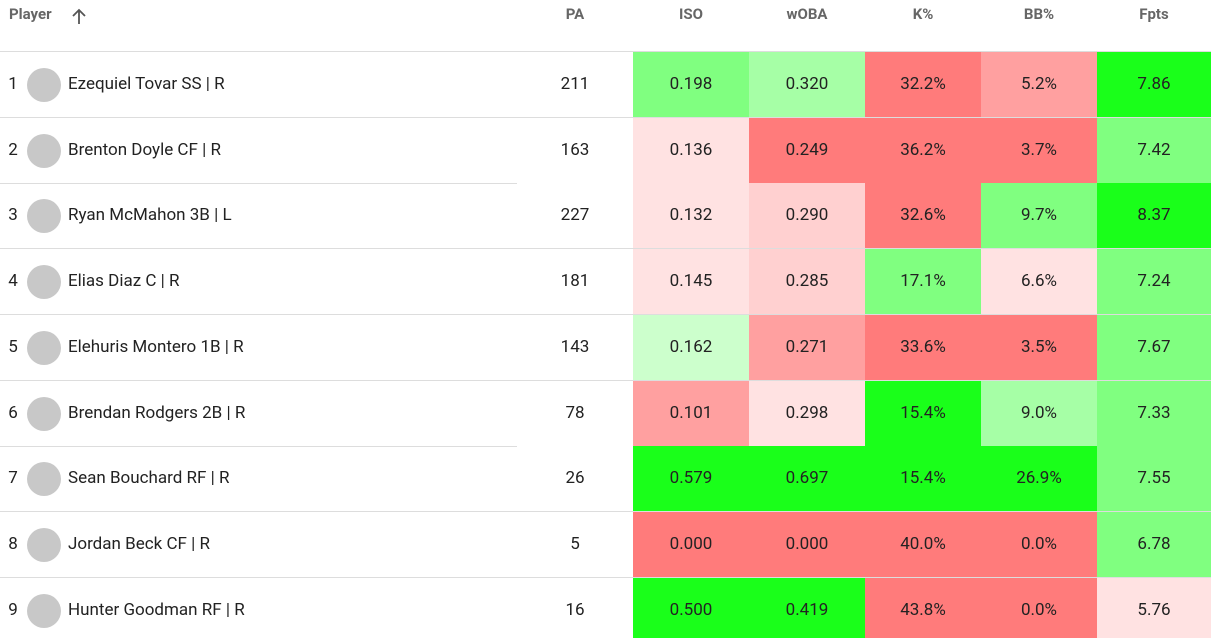 Image resolution: width=1211 pixels, height=638 pixels. Describe the element at coordinates (149, 478) in the screenshot. I see `player-name: Sean Bouchard RF | R` at that location.